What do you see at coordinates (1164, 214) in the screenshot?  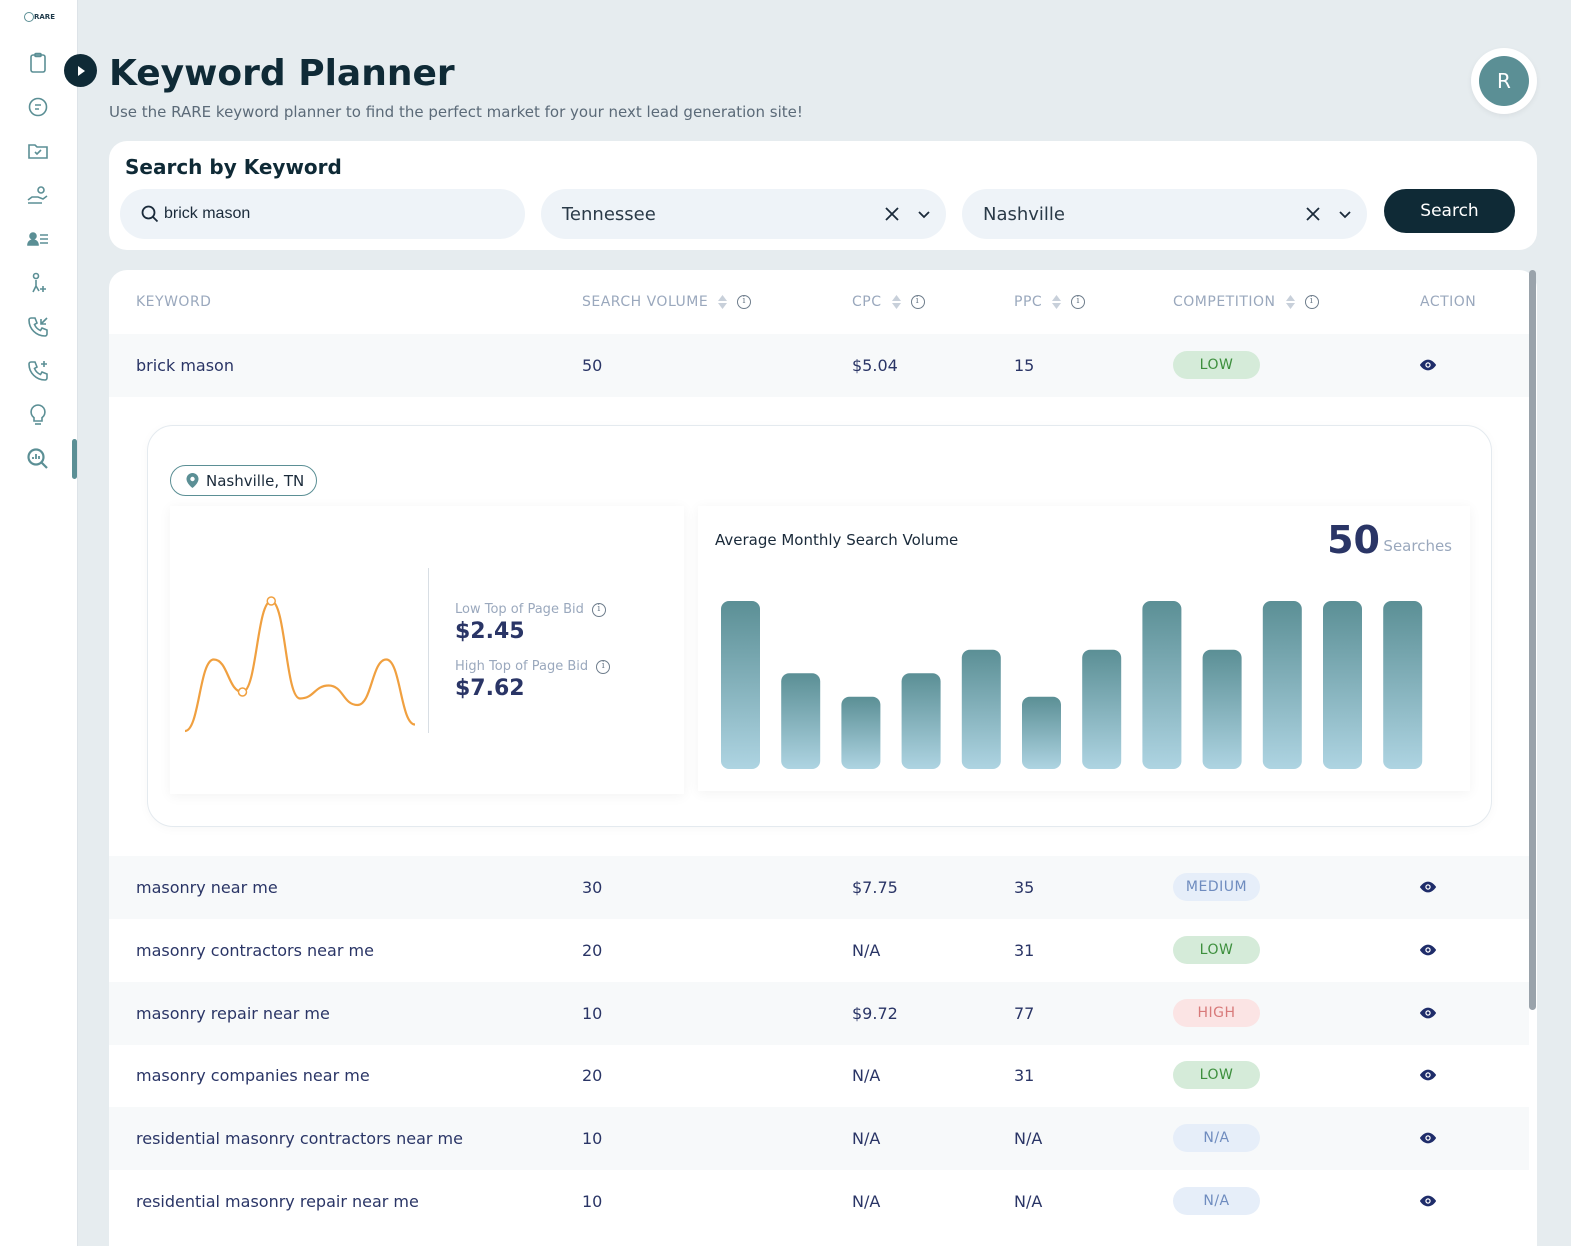 I see `city-select: Nashville` at bounding box center [1164, 214].